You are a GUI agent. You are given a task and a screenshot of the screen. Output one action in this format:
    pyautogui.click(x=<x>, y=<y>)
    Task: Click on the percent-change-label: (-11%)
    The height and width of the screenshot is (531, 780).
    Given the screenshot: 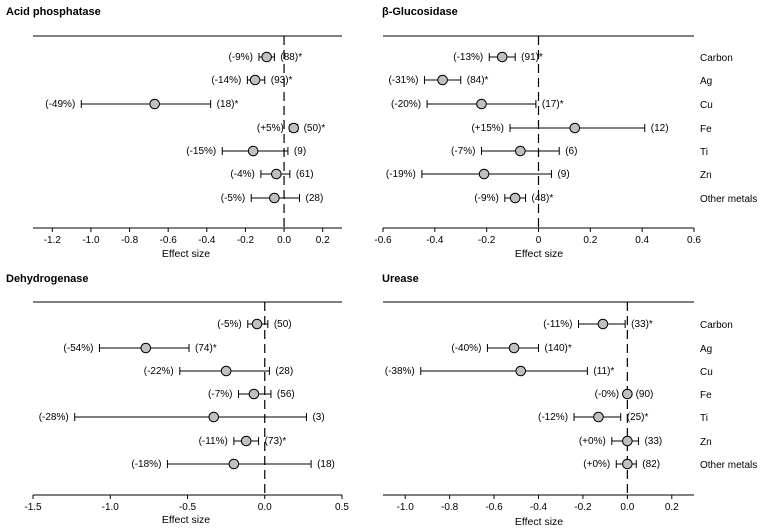 What is the action you would take?
    pyautogui.click(x=213, y=441)
    